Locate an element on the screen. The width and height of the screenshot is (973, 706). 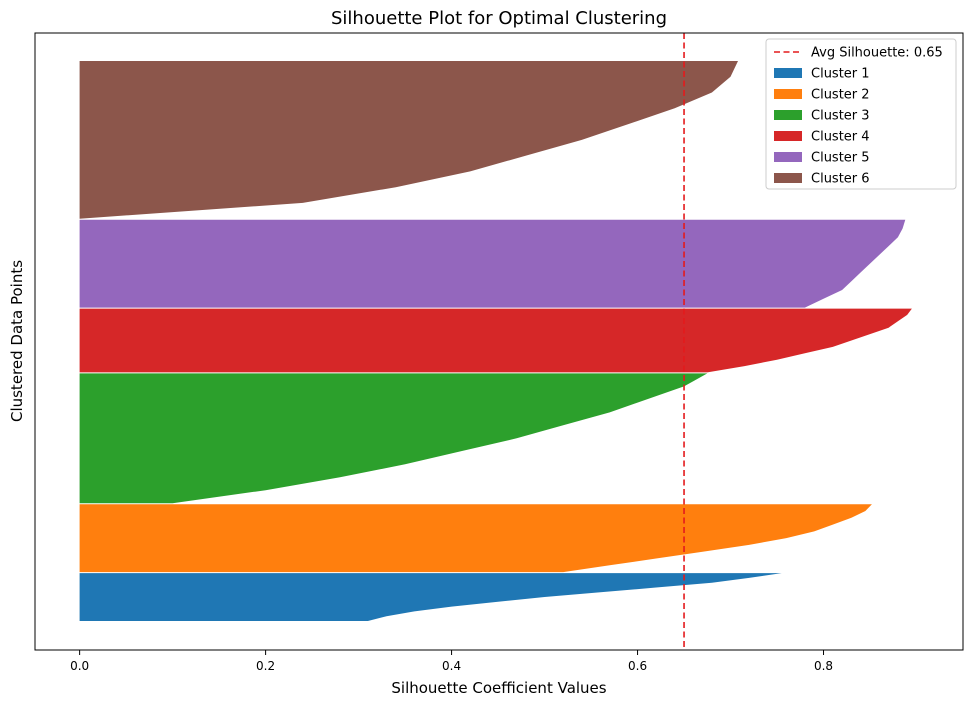
x-tick-label: 0.0 is located at coordinates (79, 666).